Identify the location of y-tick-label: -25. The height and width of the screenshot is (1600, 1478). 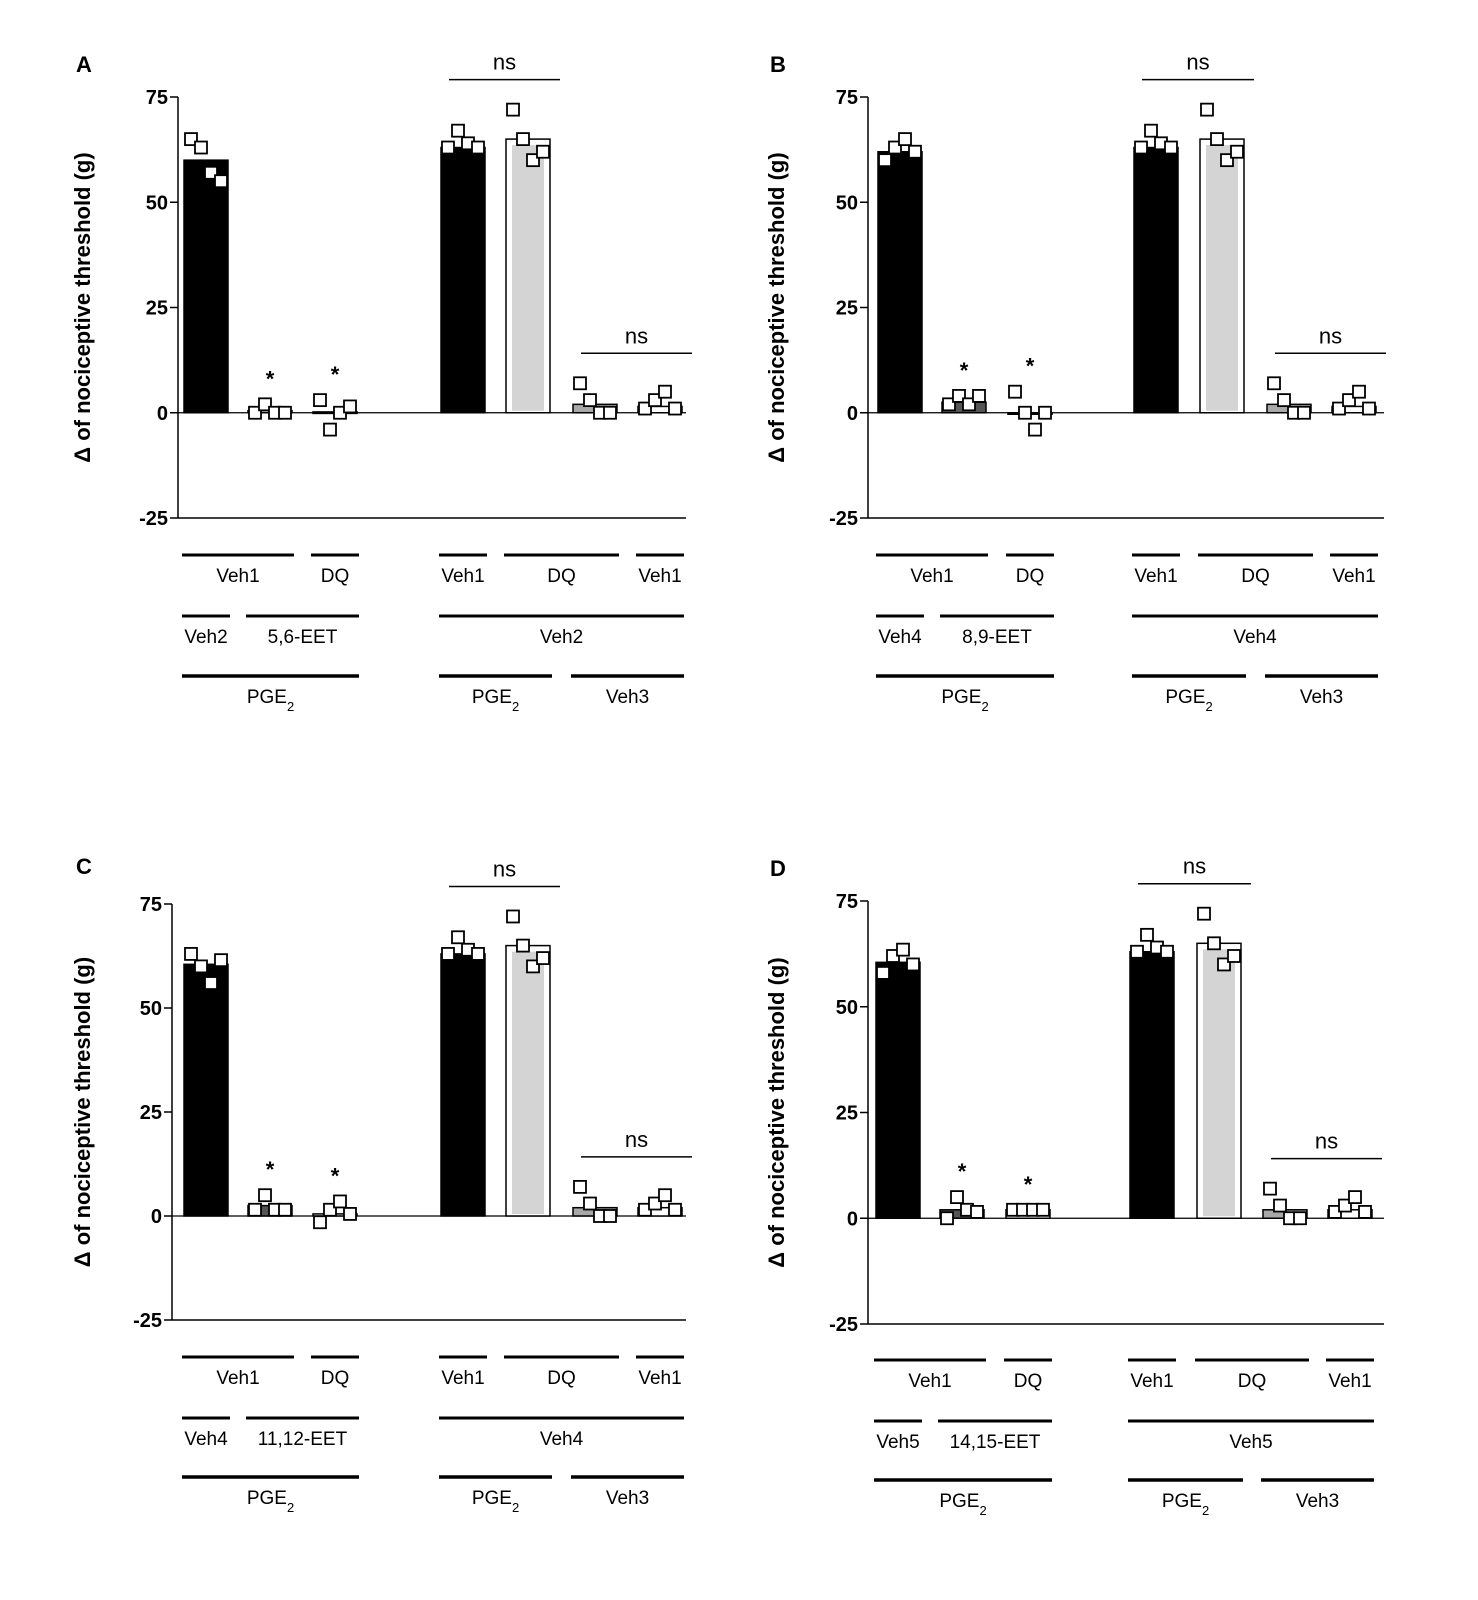
(147, 1321).